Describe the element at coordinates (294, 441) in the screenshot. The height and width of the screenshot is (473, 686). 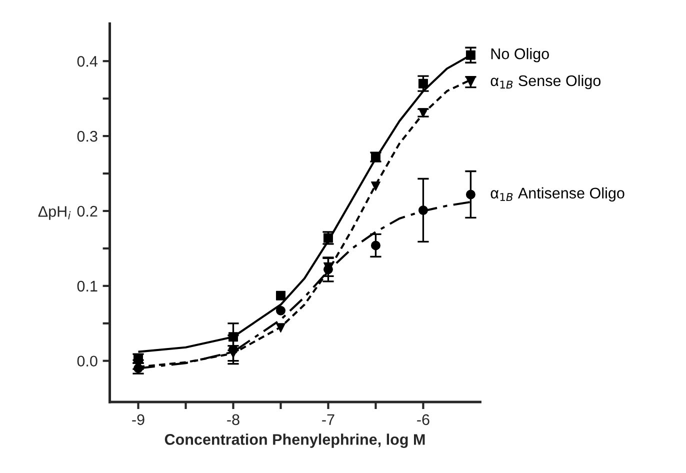
I see `x-axis-title: Concentration Phenylephrine, log M` at that location.